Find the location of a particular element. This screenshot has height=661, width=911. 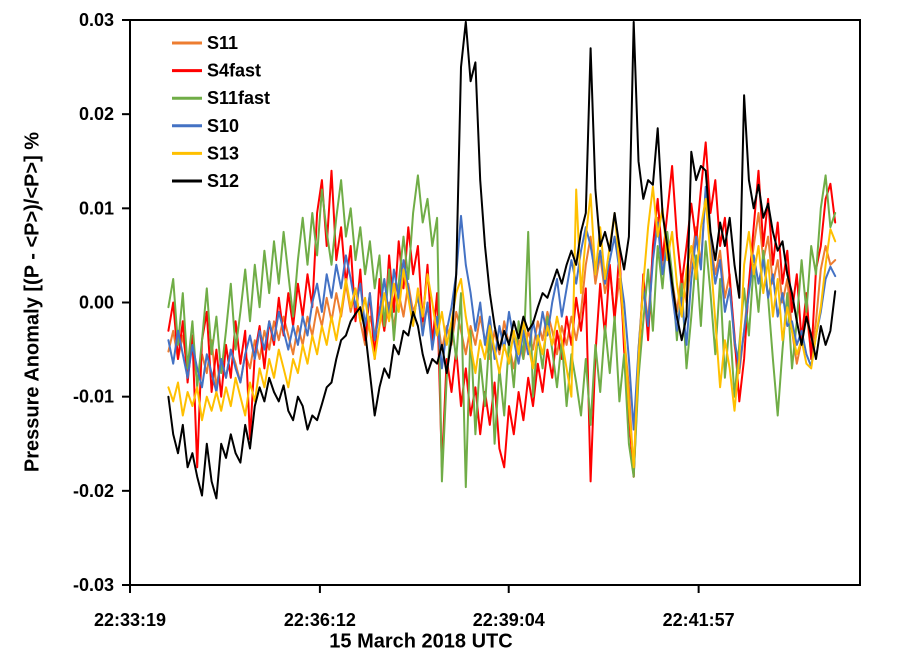

y-tick-label: 0.03 is located at coordinates (96, 20).